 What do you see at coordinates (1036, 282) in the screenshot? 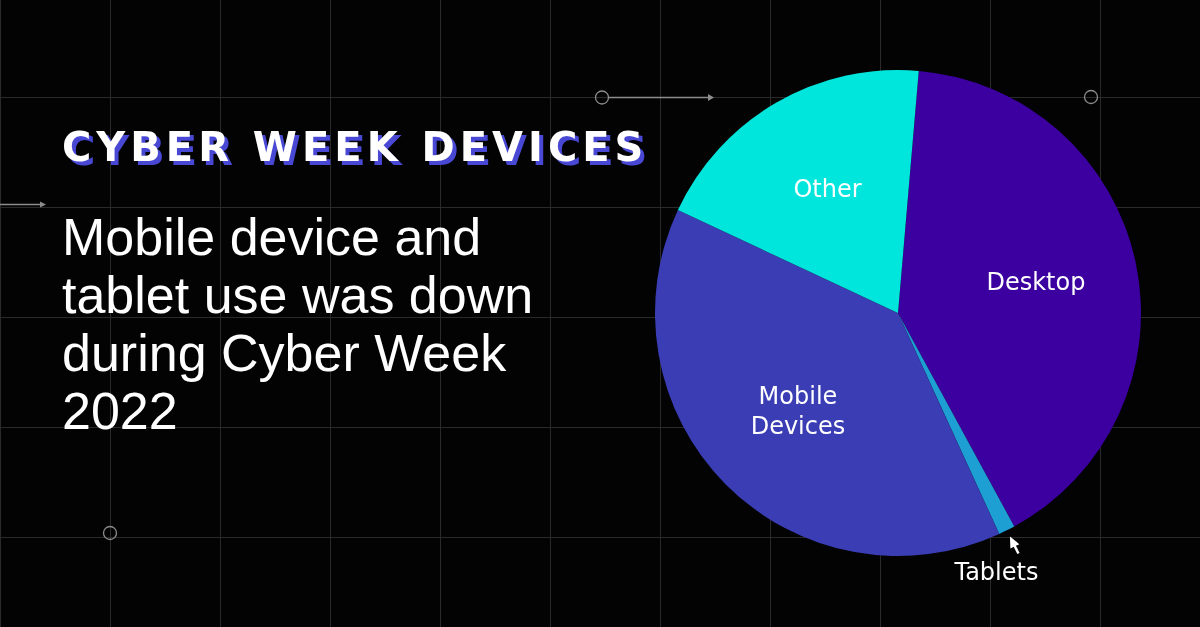
I see `slice-label: Desktop` at bounding box center [1036, 282].